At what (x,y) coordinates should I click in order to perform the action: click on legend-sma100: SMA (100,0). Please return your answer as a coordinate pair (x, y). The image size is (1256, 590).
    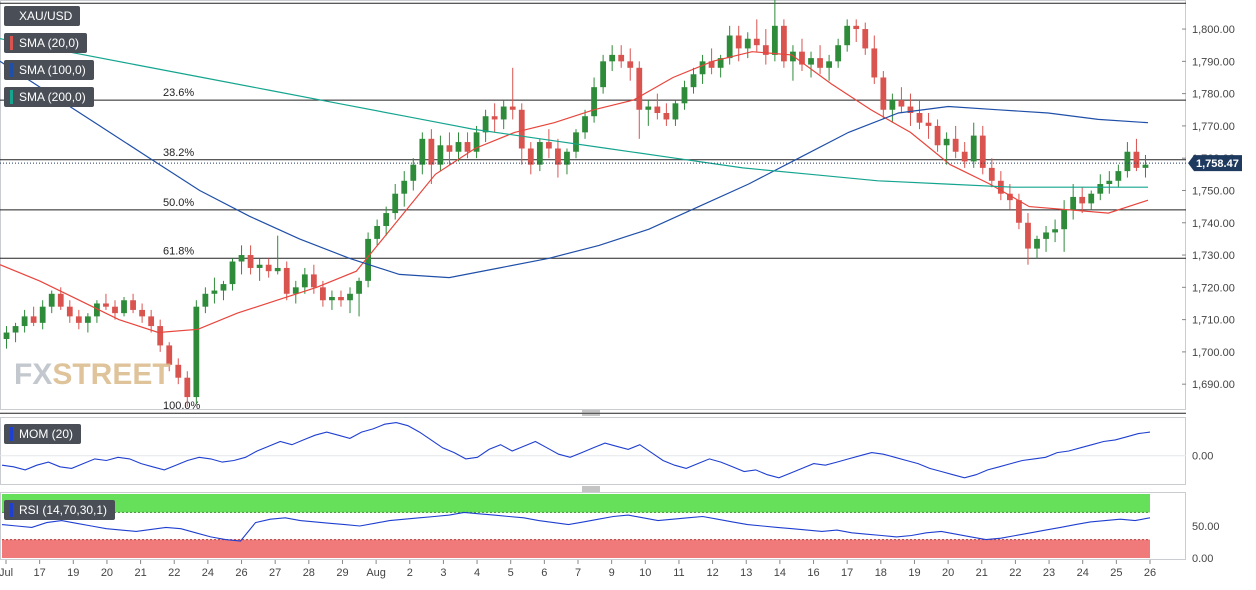
    Looking at the image, I should click on (49, 70).